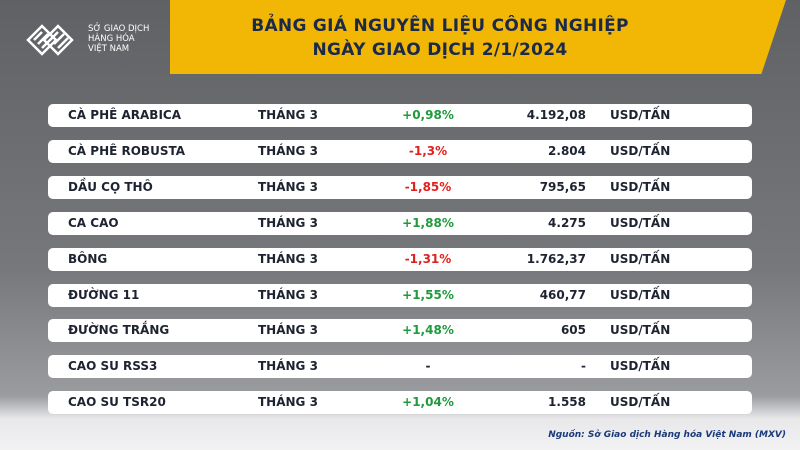 The height and width of the screenshot is (450, 800). Describe the element at coordinates (556, 258) in the screenshot. I see `price: 1.762,37` at that location.